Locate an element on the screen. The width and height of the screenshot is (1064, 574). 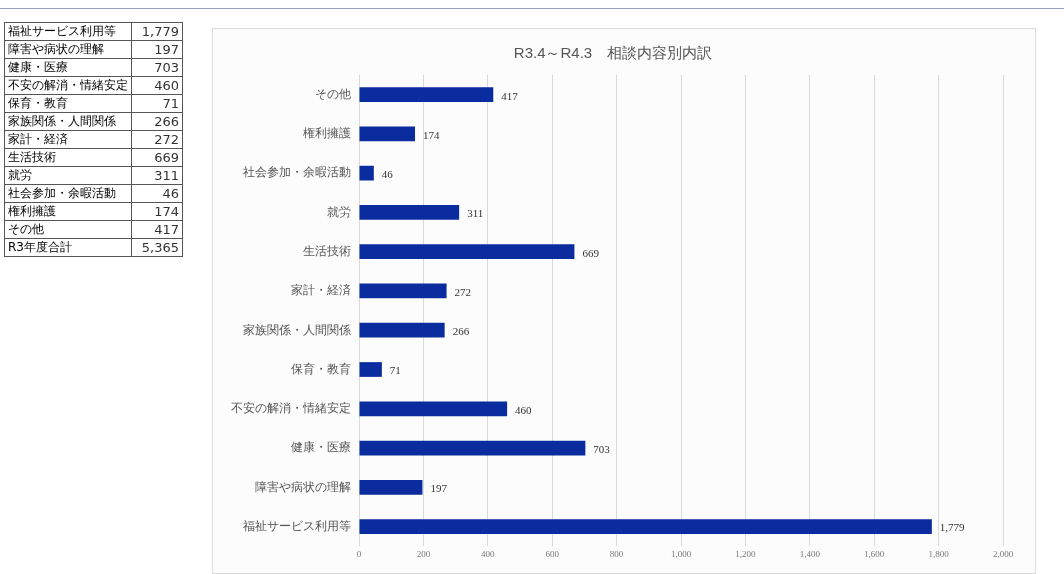
text: 266 is located at coordinates (166, 121).